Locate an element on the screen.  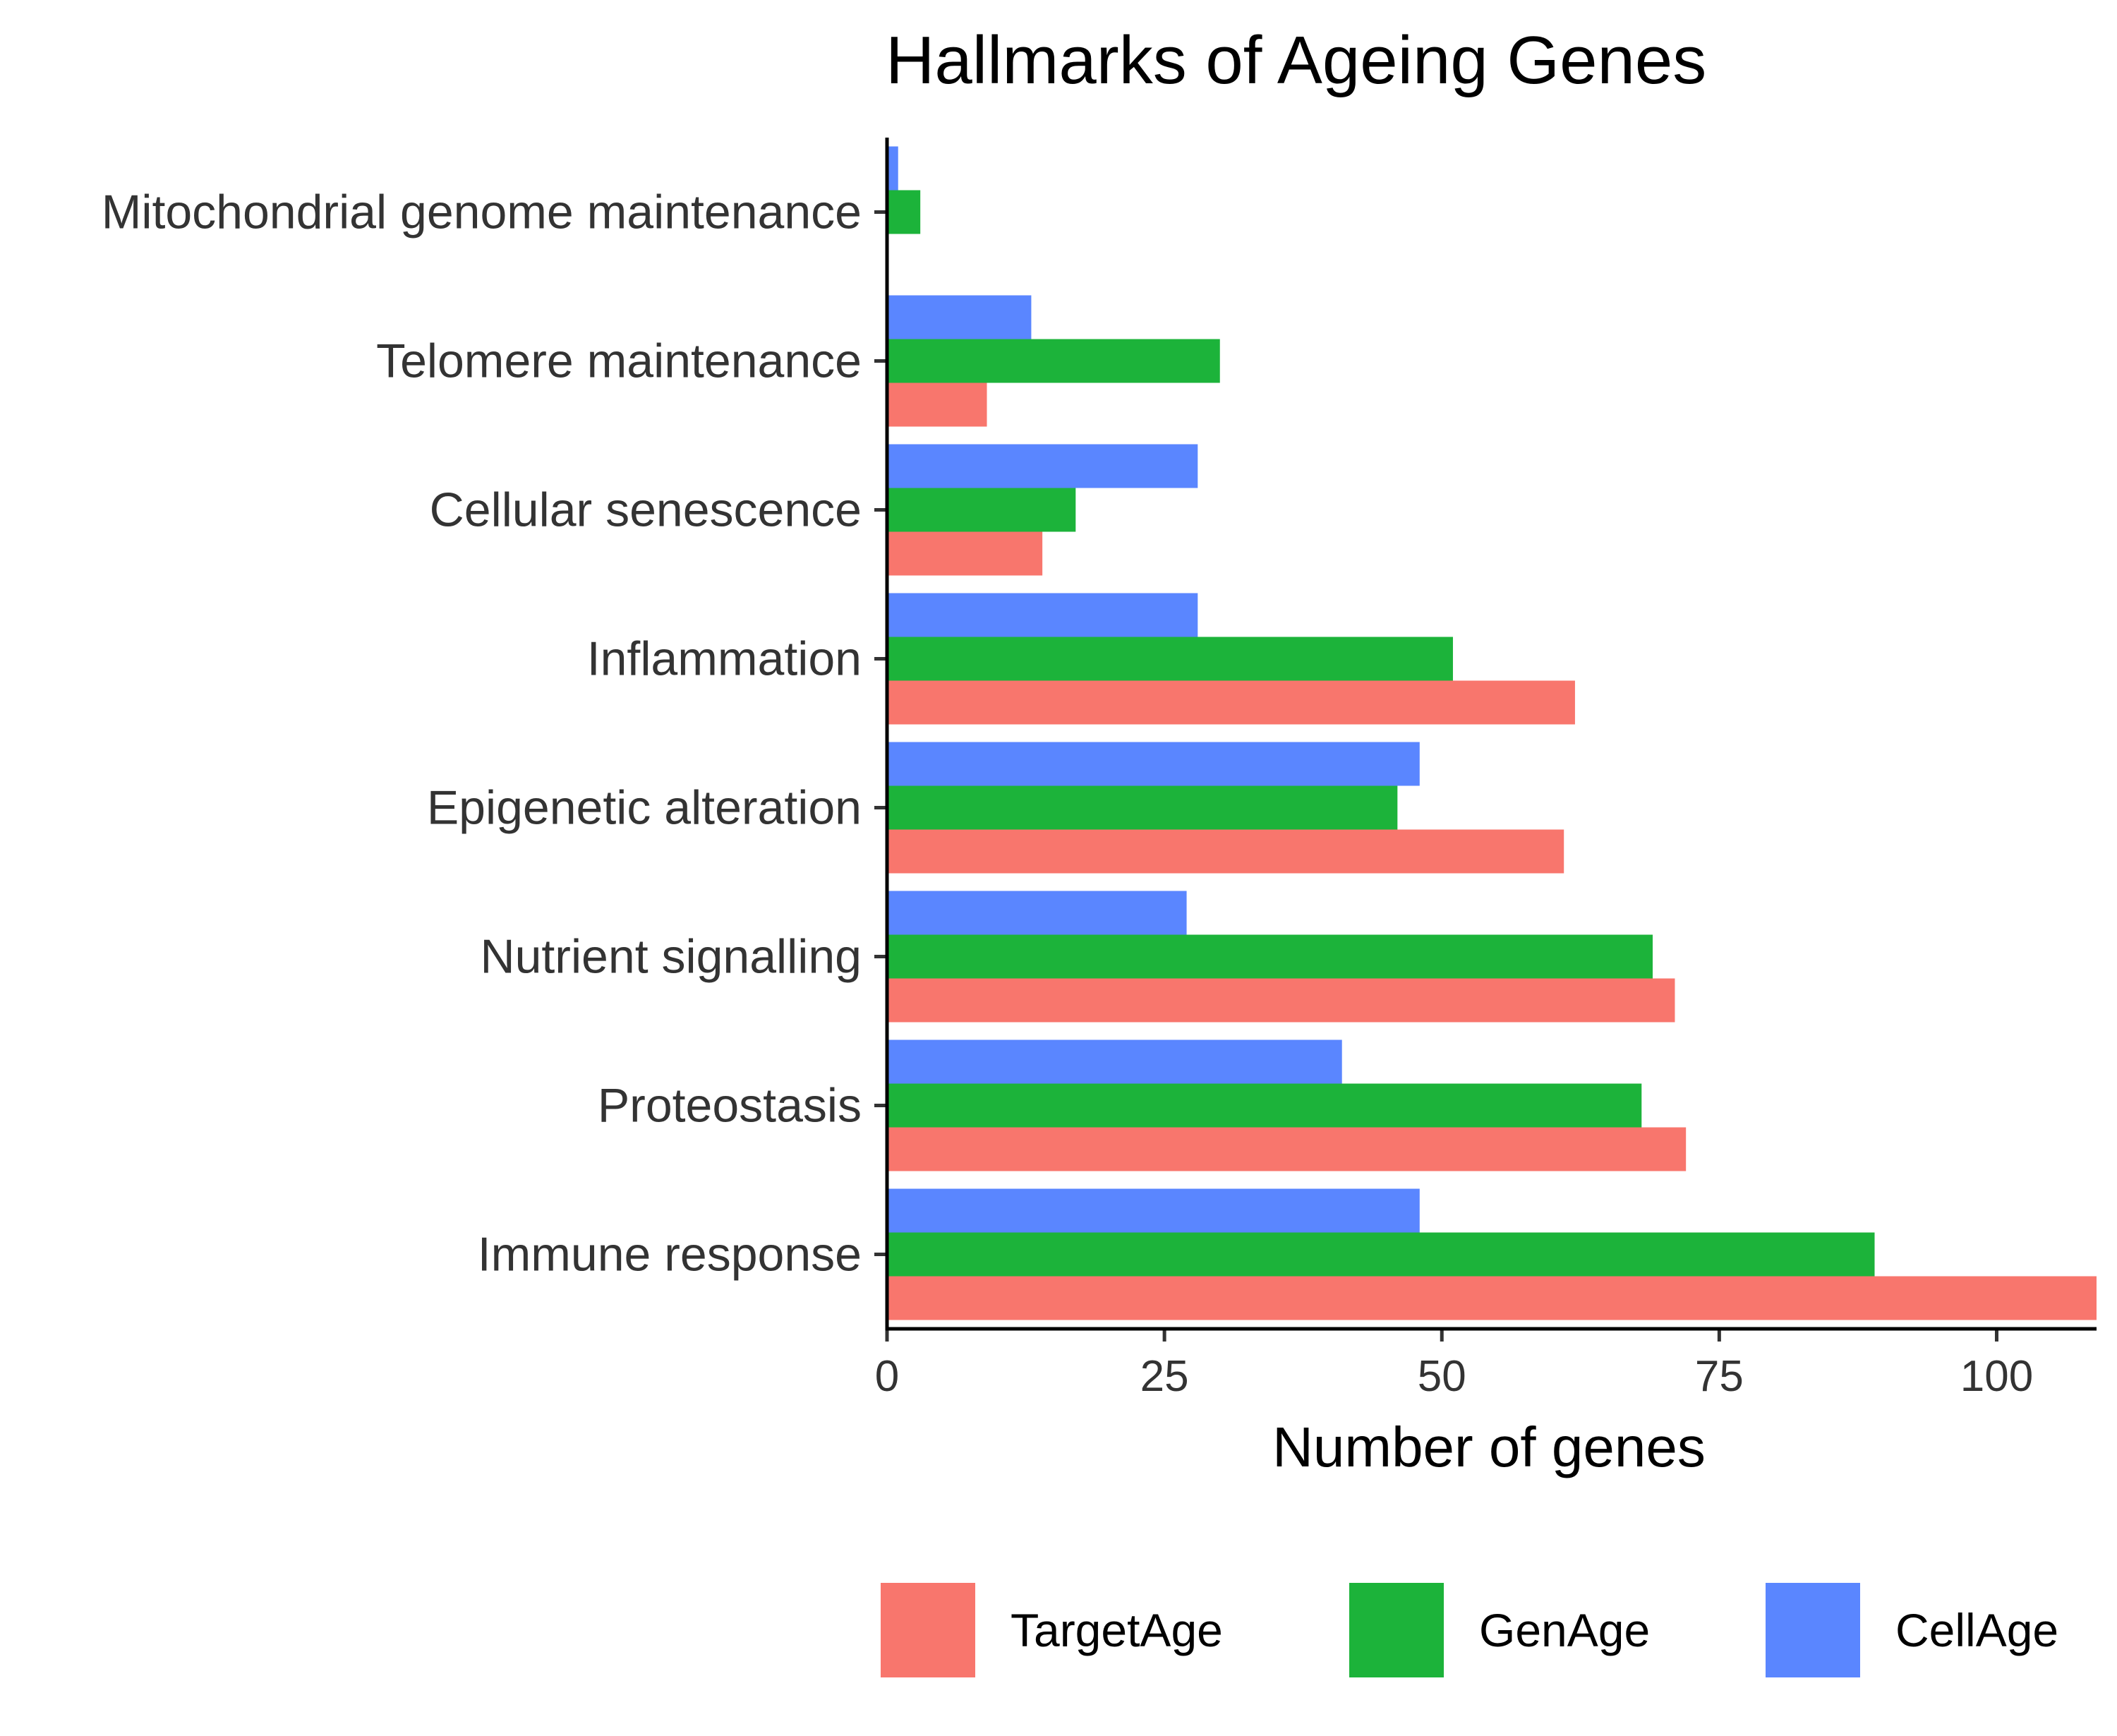
bar-epigenetic-alteration-targetage is located at coordinates (1225, 851).